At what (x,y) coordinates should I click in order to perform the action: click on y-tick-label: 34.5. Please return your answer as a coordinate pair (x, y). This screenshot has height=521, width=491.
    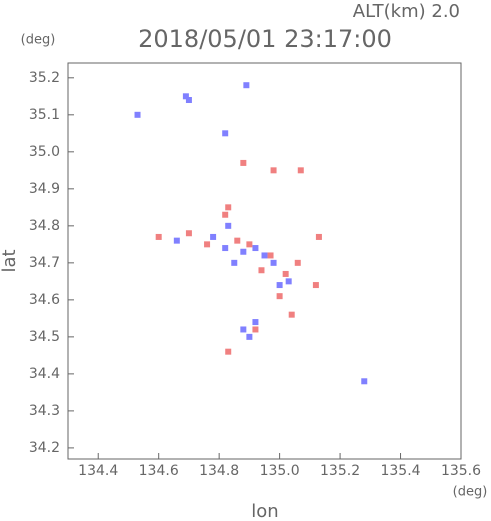
    Looking at the image, I should click on (44, 337).